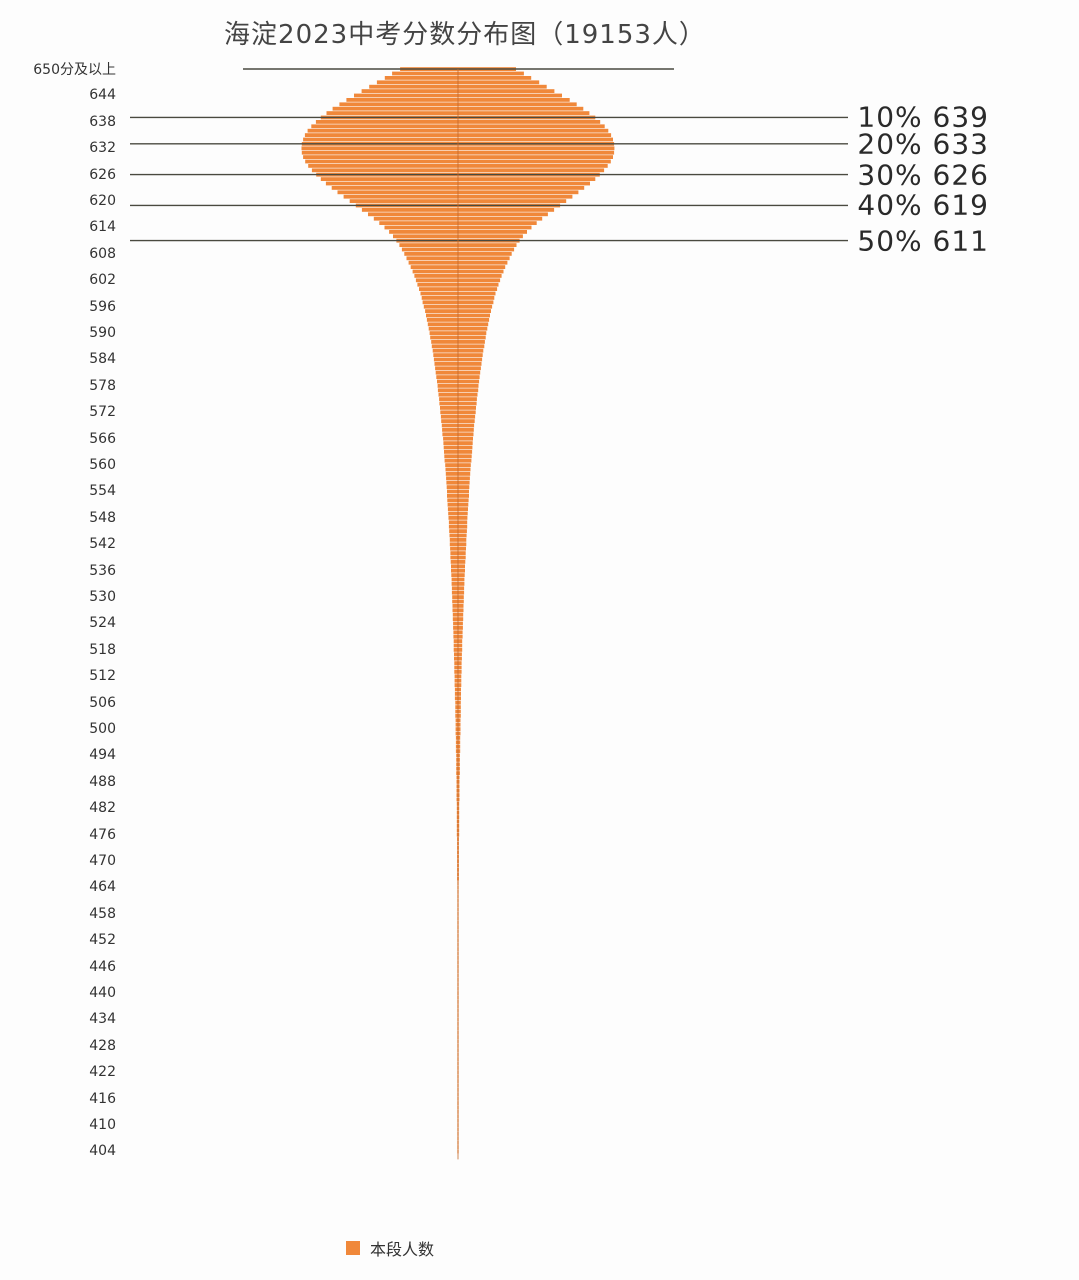 The width and height of the screenshot is (1079, 1280). I want to click on y-tick-label: 590, so click(102, 333).